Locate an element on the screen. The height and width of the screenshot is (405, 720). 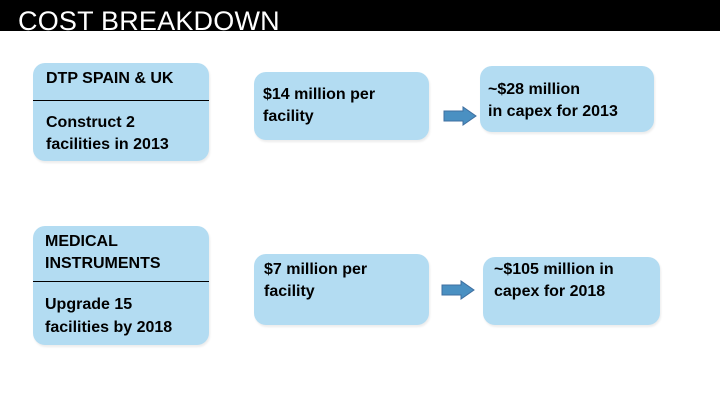
category-label-line-1: MEDICAL is located at coordinates (81, 241).